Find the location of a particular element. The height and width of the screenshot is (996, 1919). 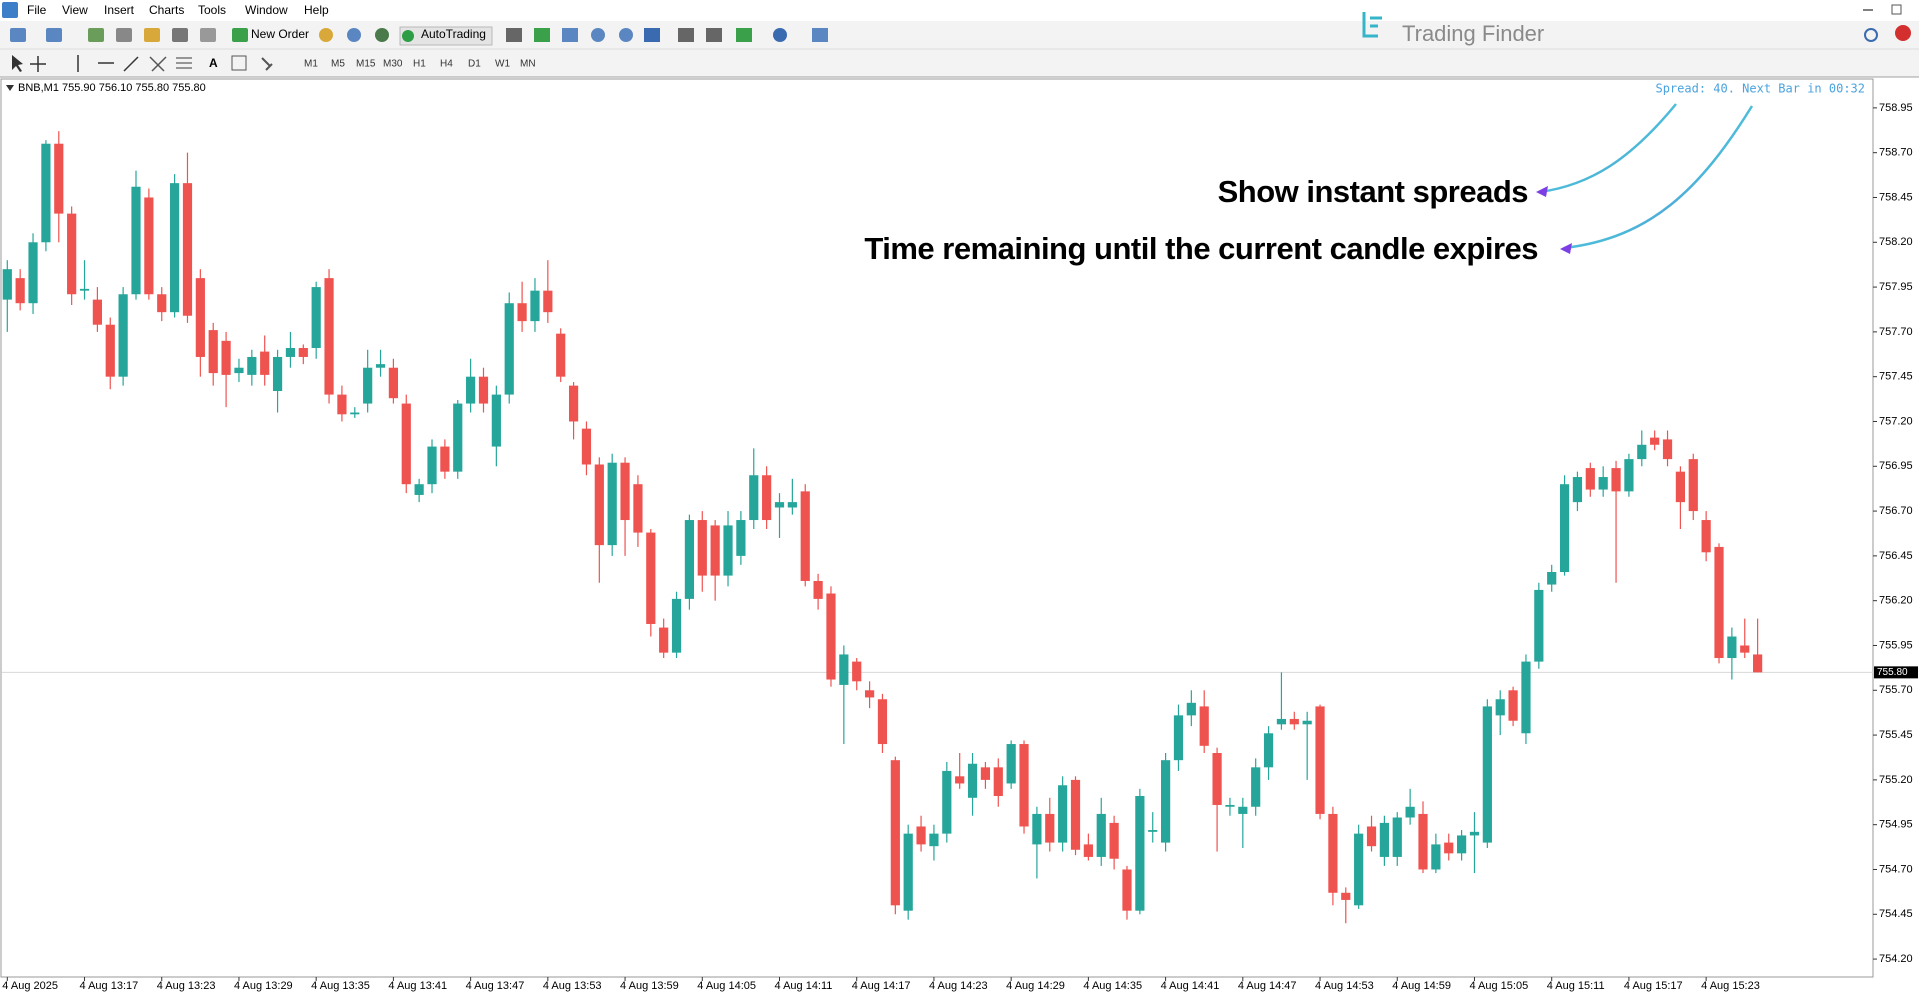

channel-tool is located at coordinates (158, 64).